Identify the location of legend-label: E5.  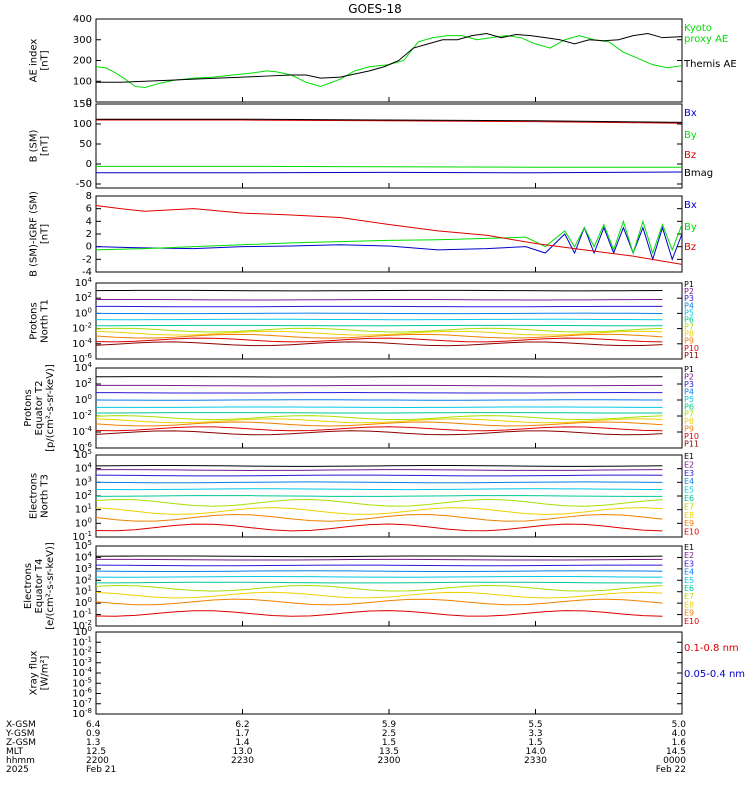
(689, 490).